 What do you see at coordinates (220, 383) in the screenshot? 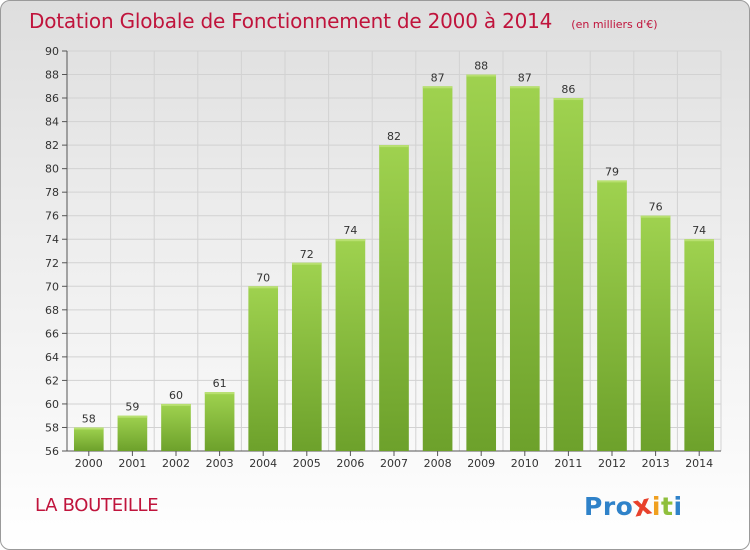
I see `bar-value-label: 61` at bounding box center [220, 383].